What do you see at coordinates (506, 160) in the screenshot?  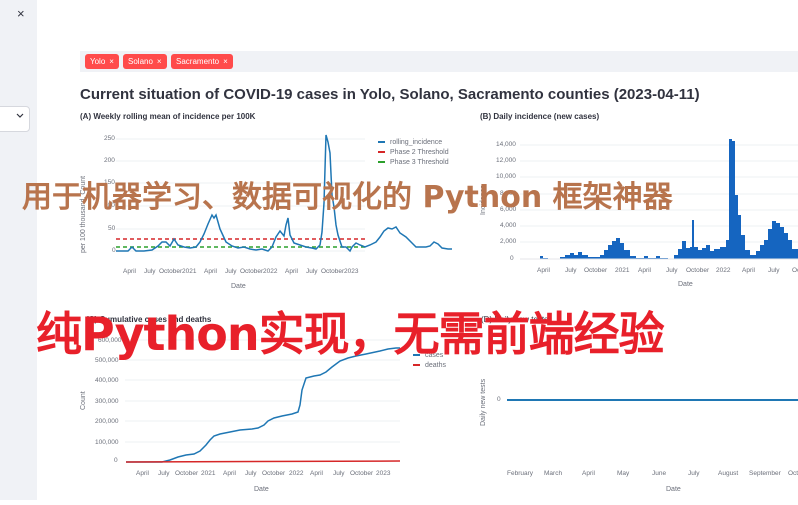 I see `y-tick: 12,000` at bounding box center [506, 160].